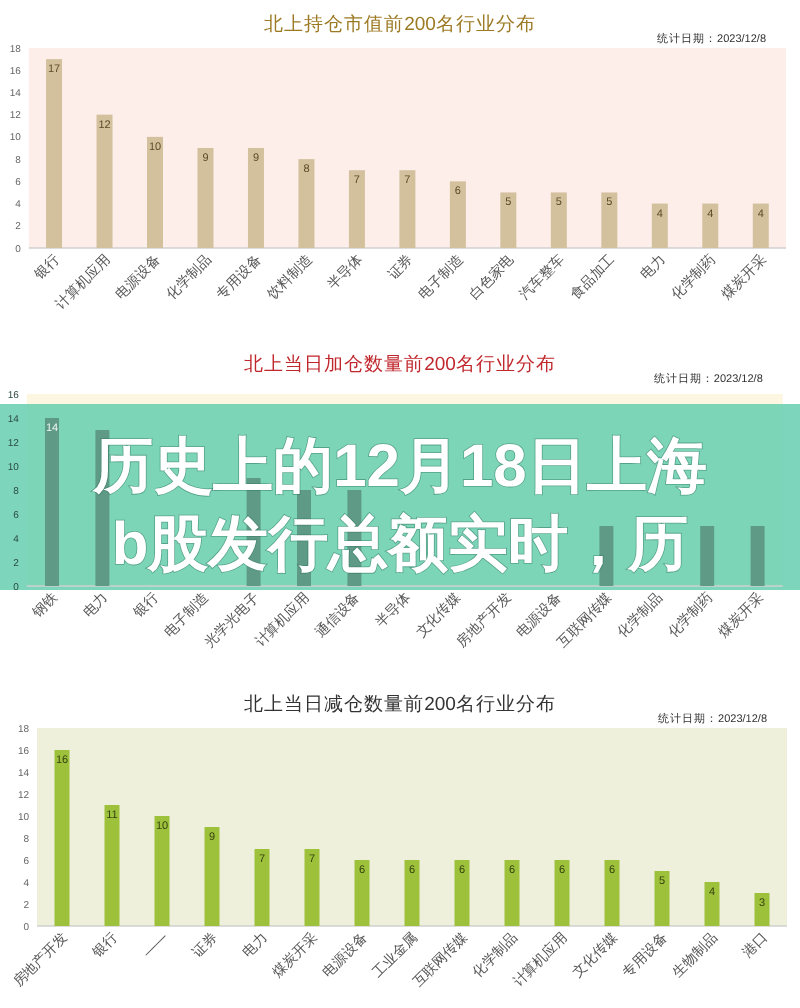  What do you see at coordinates (399, 506) in the screenshot?
I see `text: 历史上的12月18日上海b股发行总额实时，历` at bounding box center [399, 506].